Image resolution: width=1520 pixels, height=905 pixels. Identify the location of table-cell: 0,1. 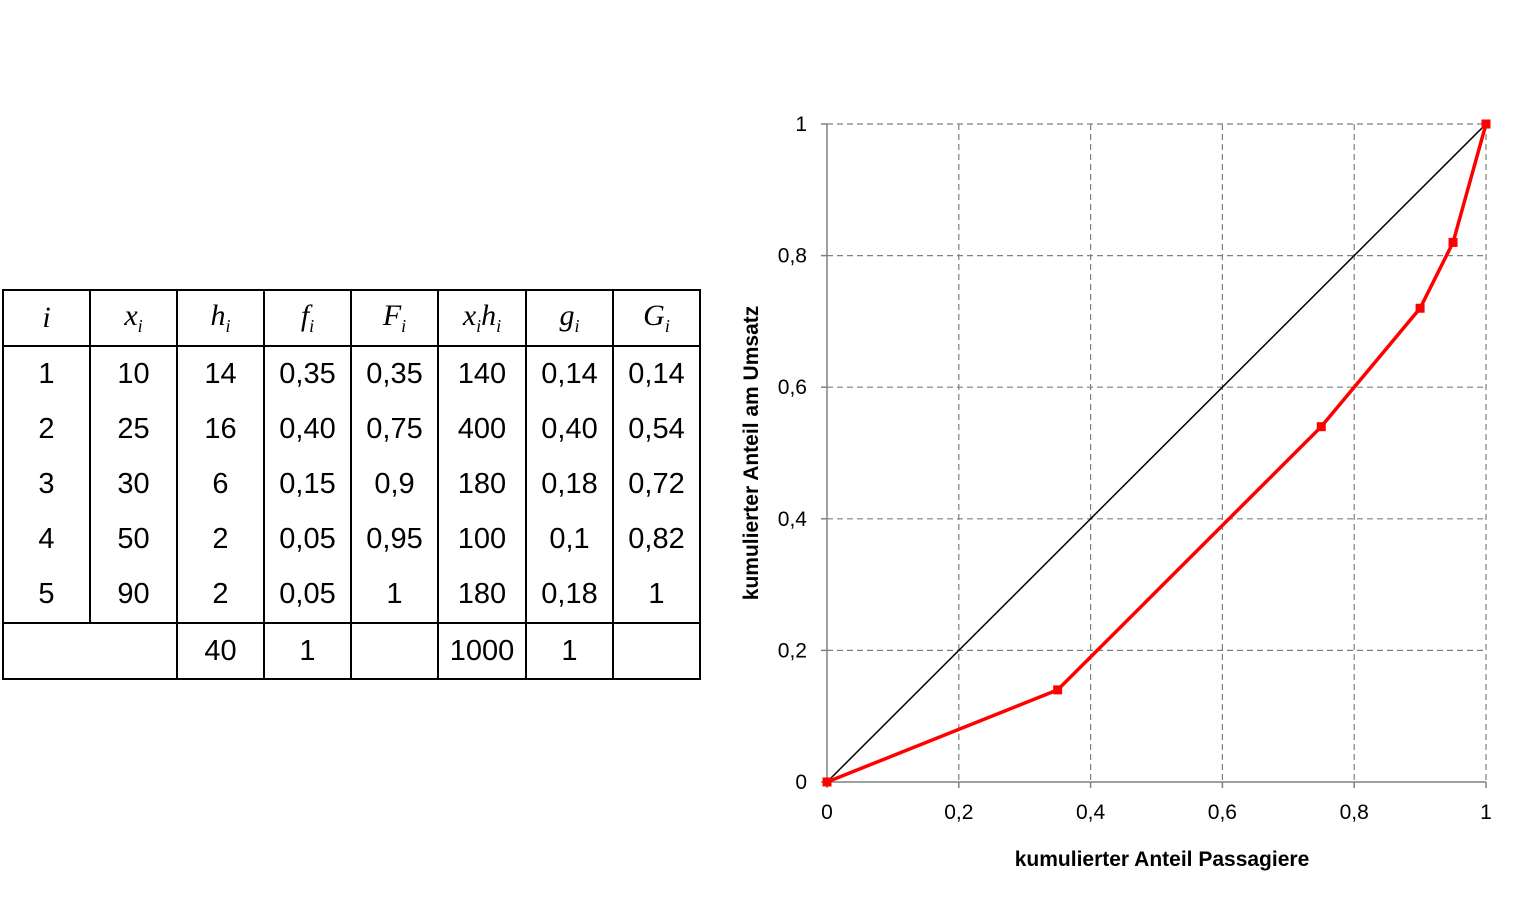
(569, 539).